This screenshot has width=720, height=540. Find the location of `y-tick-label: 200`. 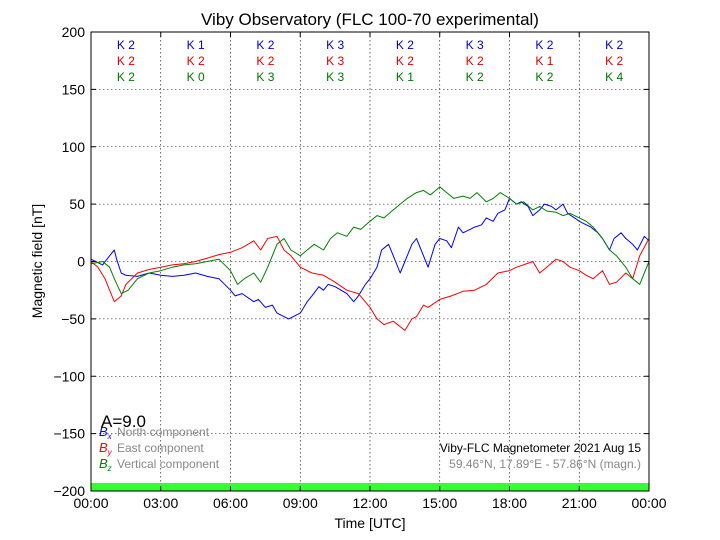

y-tick-label: 200 is located at coordinates (74, 32).